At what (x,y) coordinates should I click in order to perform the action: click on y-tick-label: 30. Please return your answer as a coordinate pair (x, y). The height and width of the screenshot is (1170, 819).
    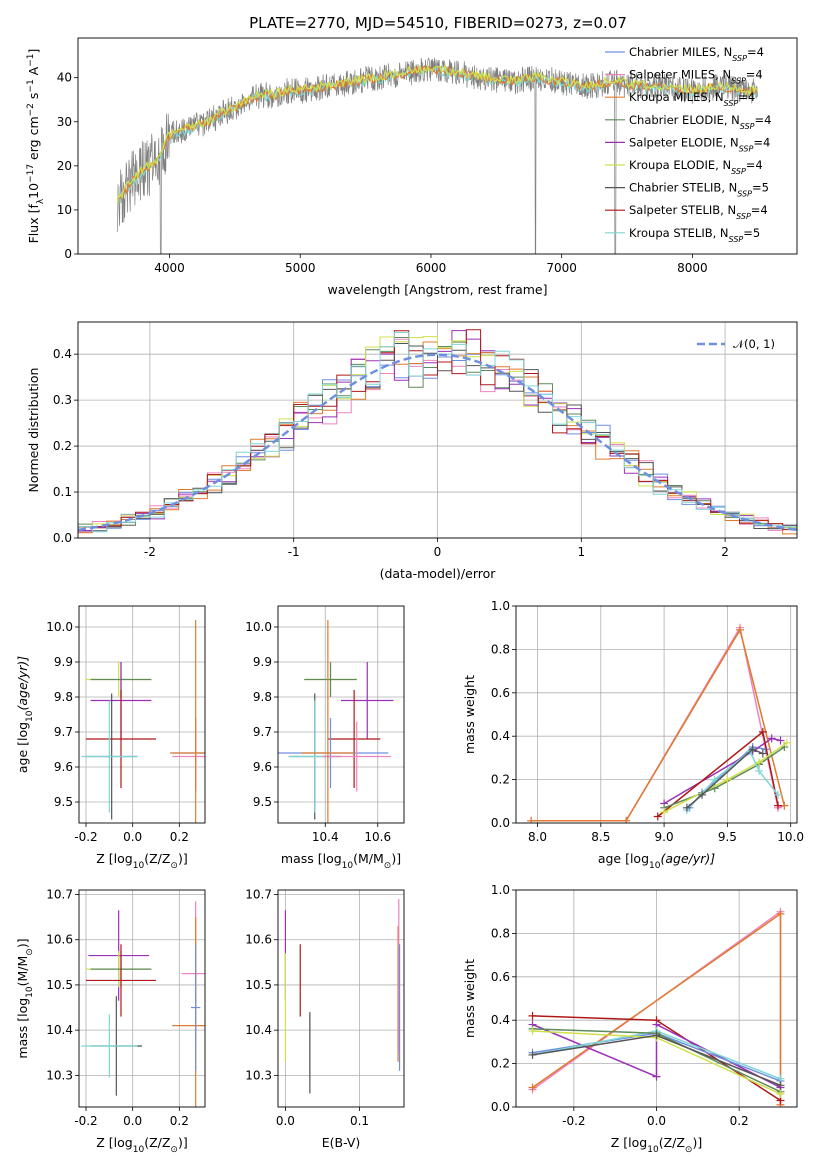
    Looking at the image, I should click on (64, 122).